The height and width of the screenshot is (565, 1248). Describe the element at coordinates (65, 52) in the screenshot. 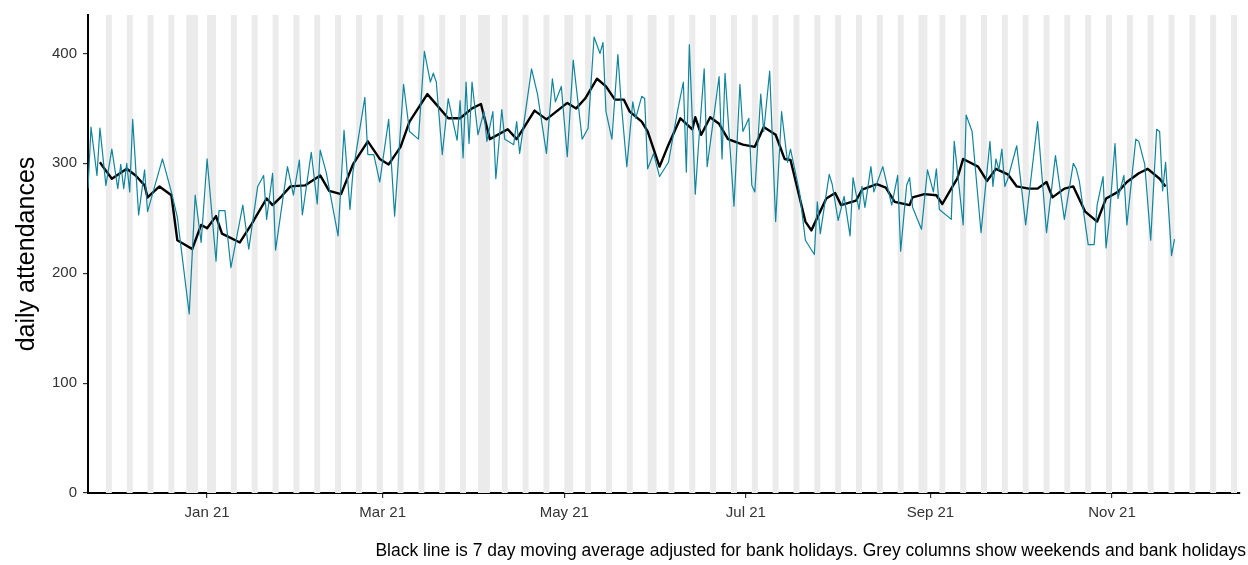

I see `y-tick-label: 400` at that location.